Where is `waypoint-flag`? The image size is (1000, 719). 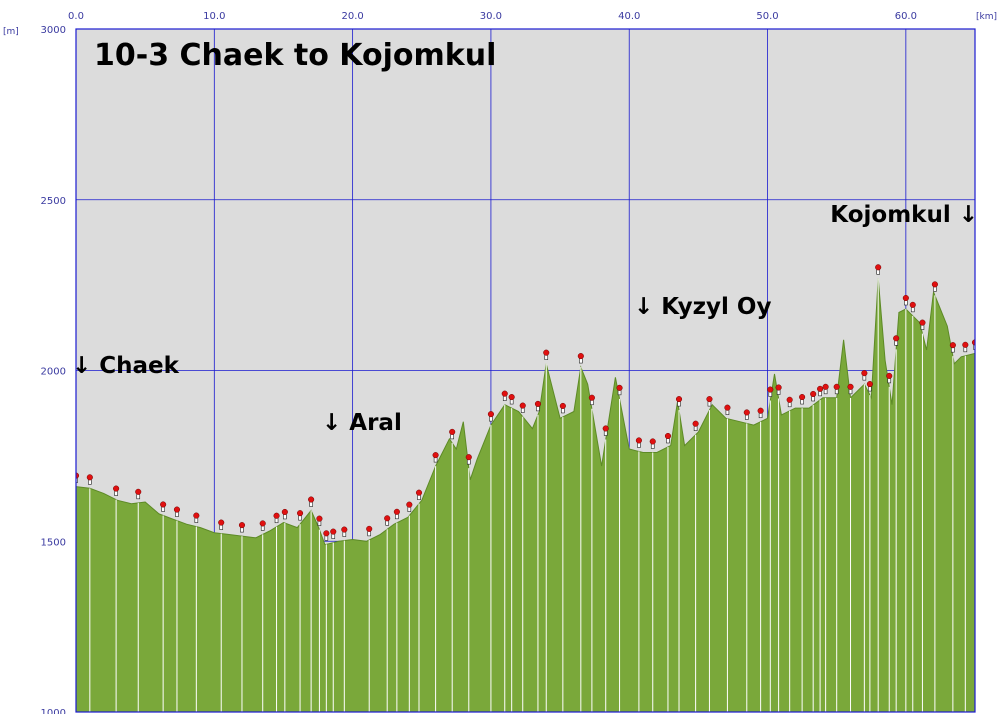 waypoint-flag is located at coordinates (77, 479).